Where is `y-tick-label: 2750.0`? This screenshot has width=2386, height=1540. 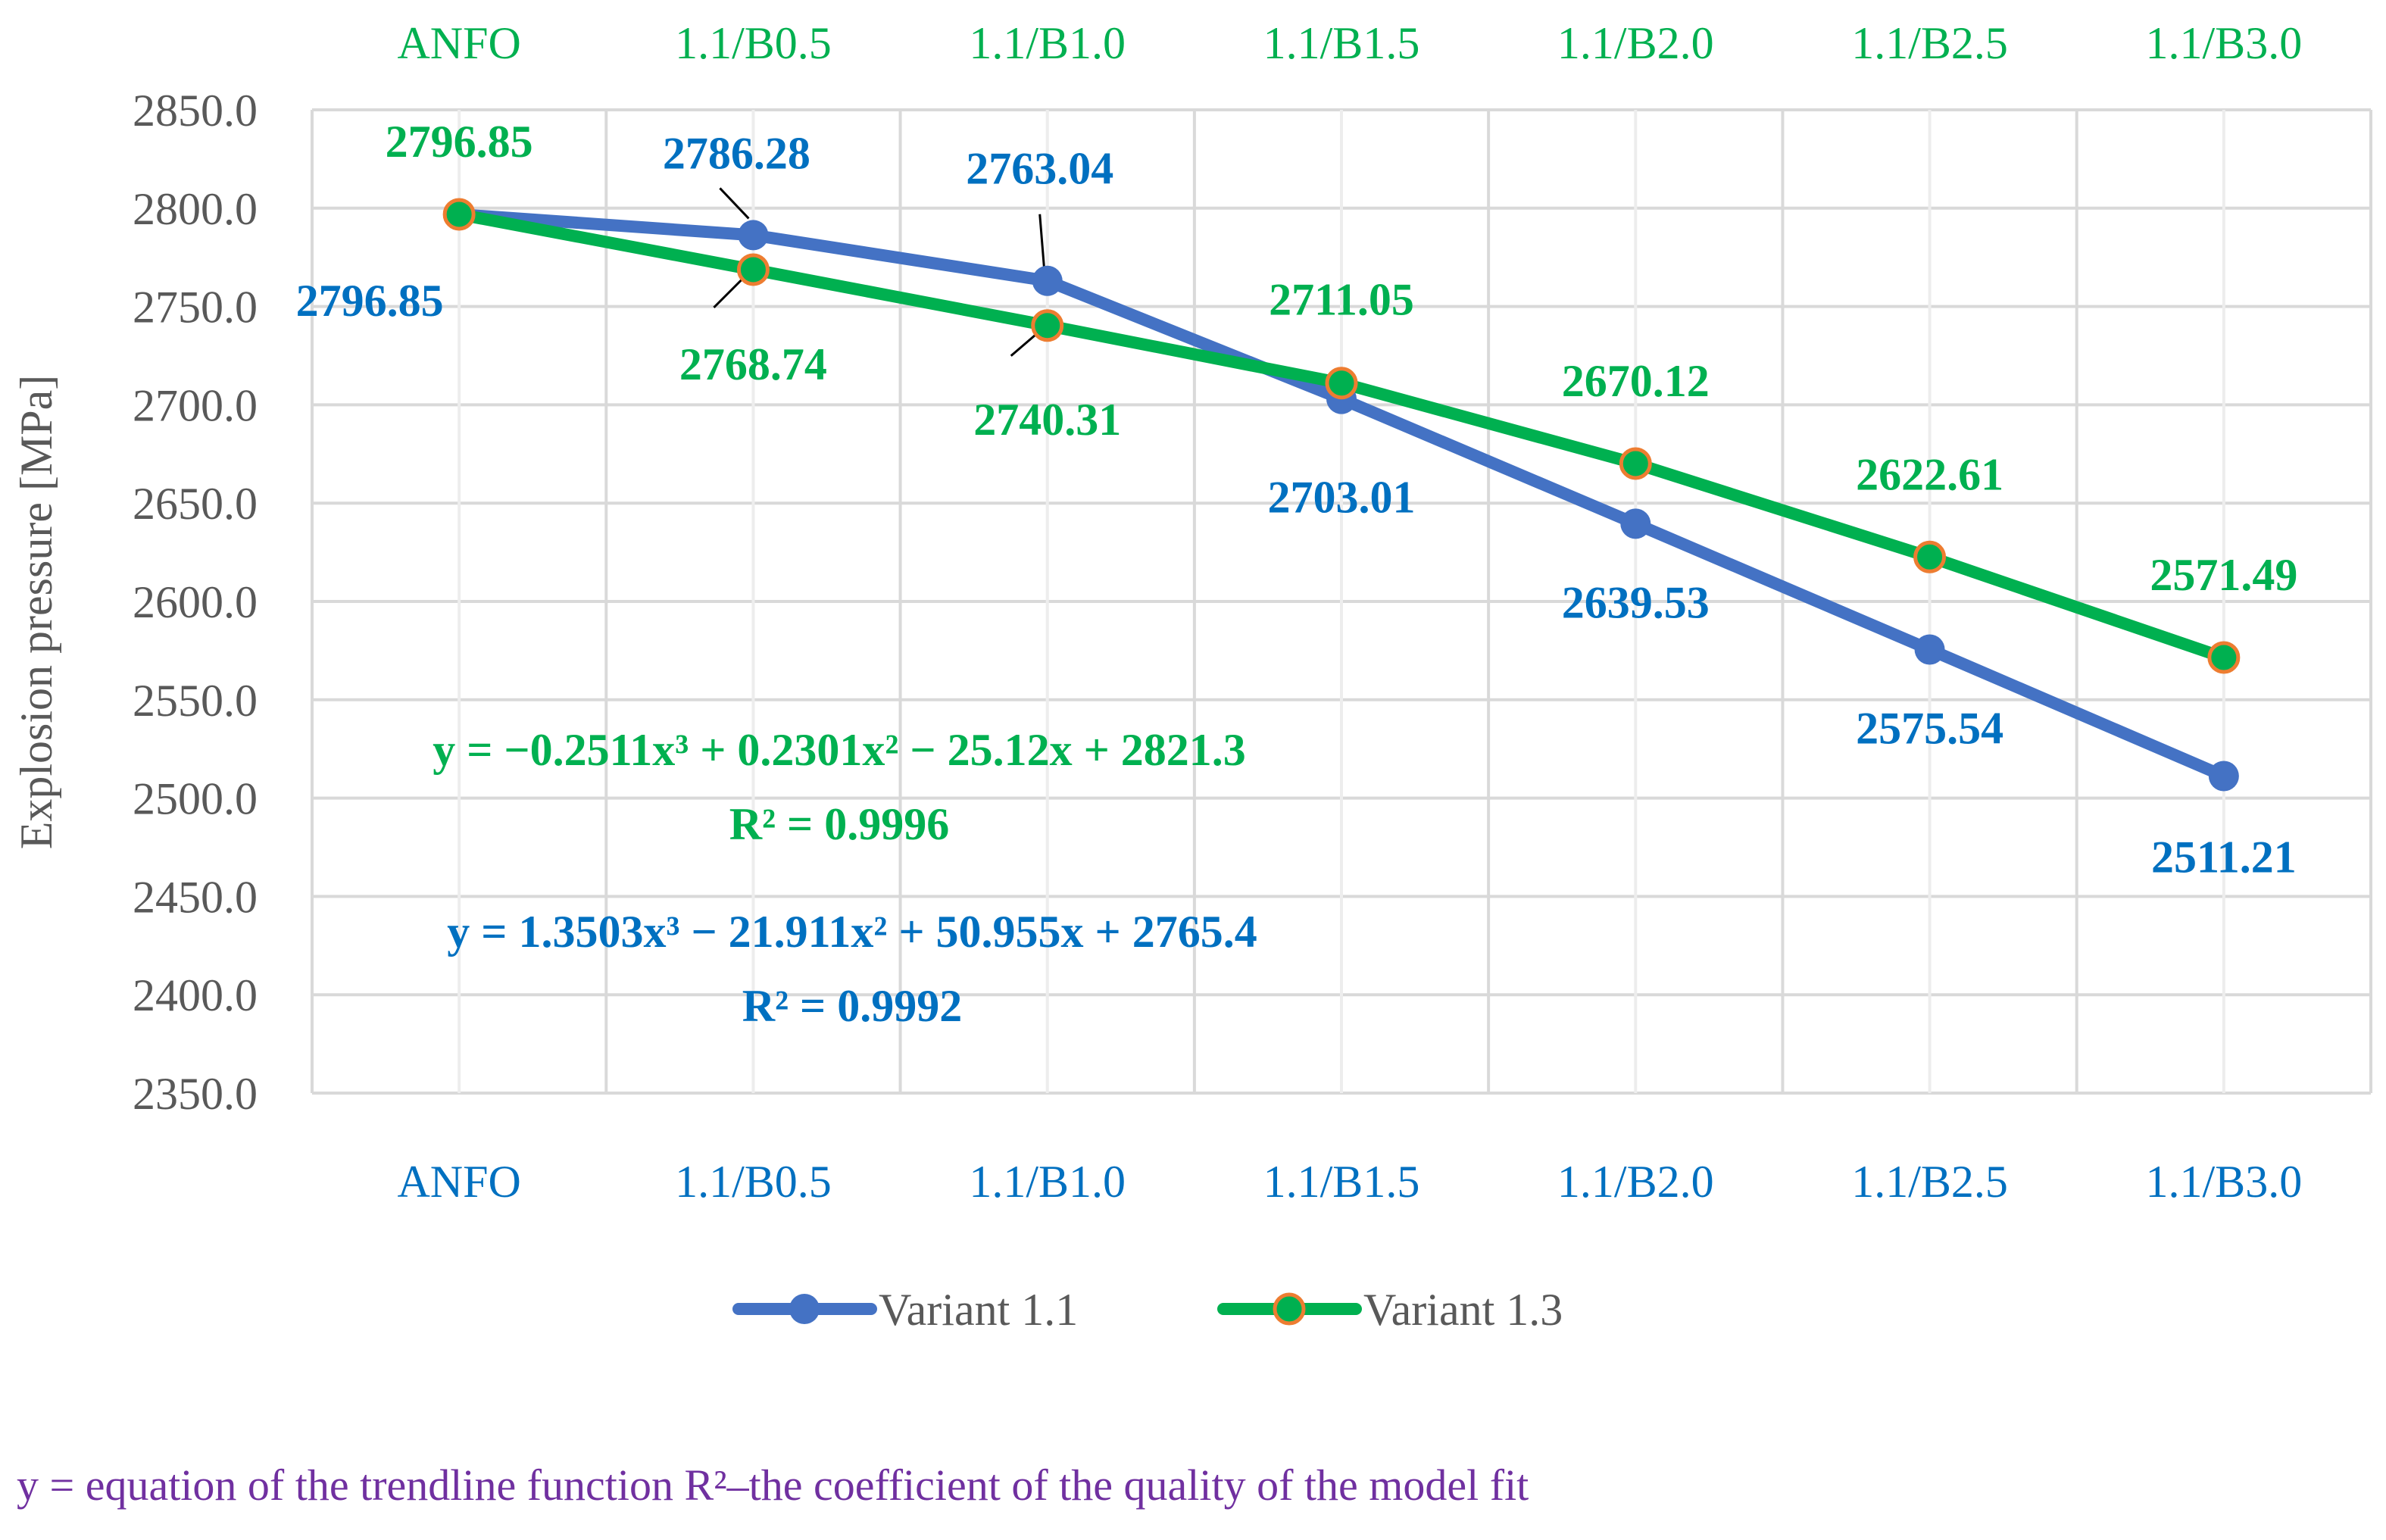 y-tick-label: 2750.0 is located at coordinates (195, 308).